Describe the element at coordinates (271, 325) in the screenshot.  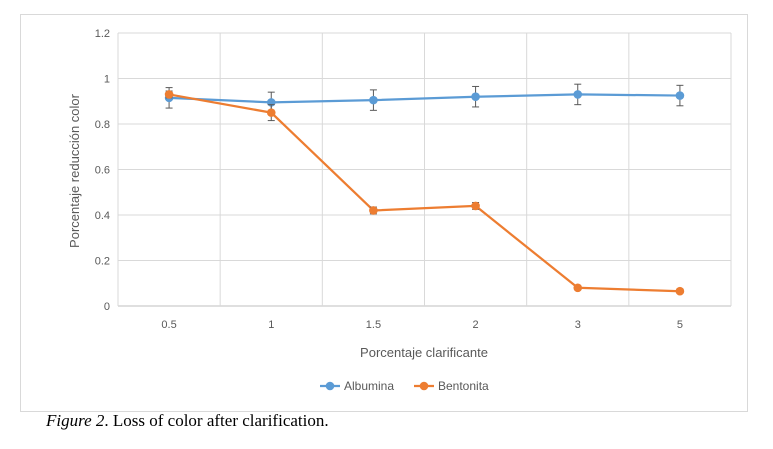
I see `x-tick-label: 1` at that location.